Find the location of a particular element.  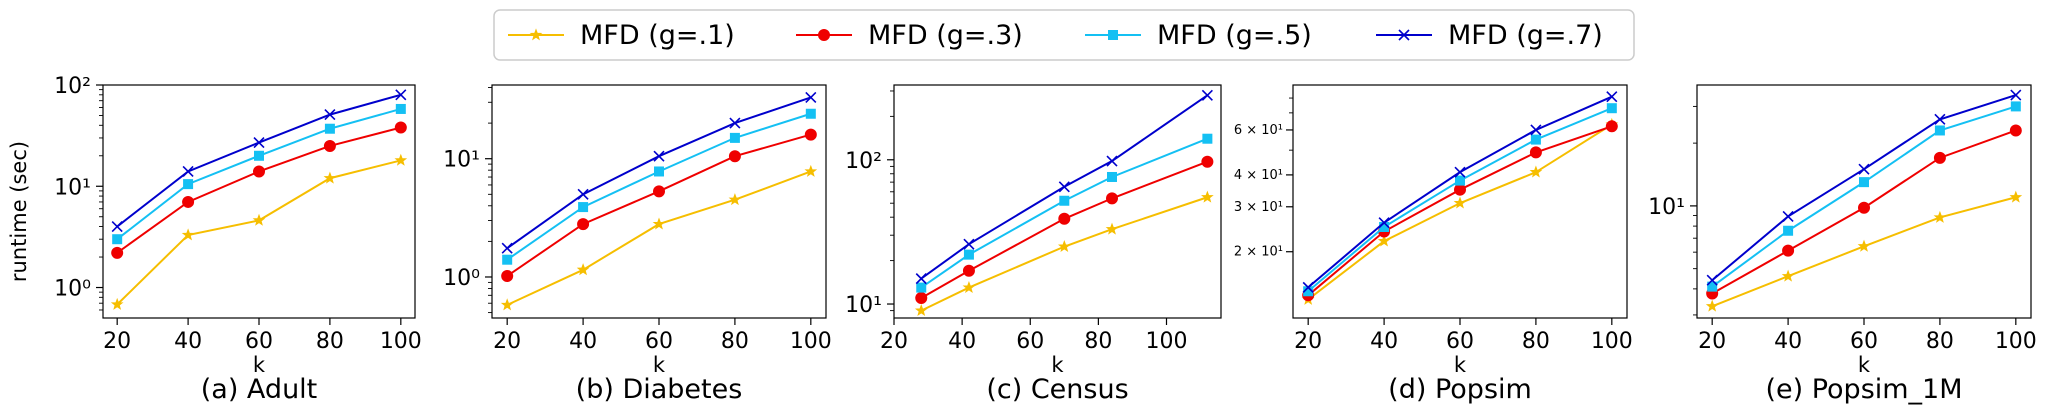

subplot-caption: (e) Popsim_1M is located at coordinates (1863, 389).